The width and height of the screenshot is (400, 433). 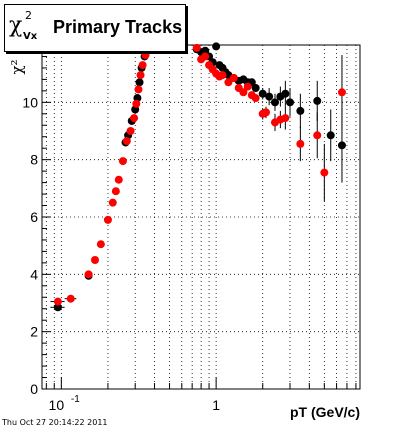 What do you see at coordinates (34, 389) in the screenshot?
I see `y-tick-label: 0` at bounding box center [34, 389].